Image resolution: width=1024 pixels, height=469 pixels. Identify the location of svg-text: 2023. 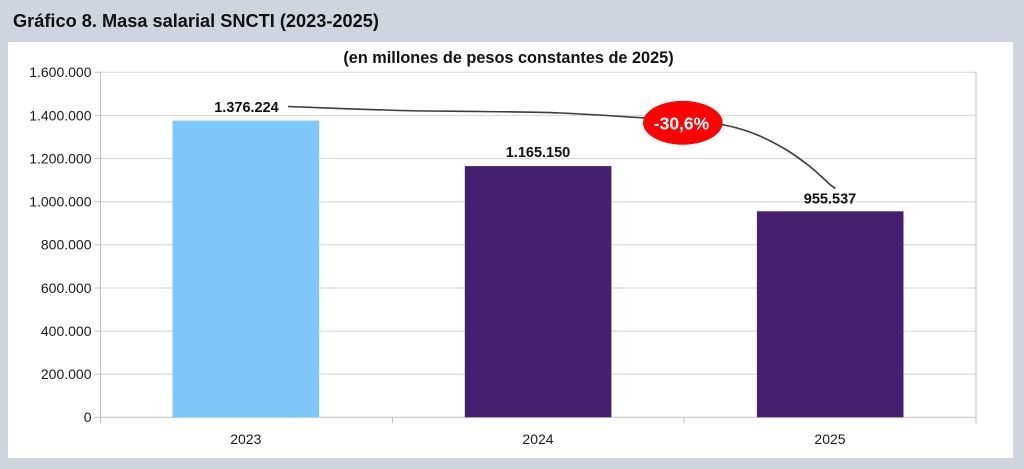
(245, 439).